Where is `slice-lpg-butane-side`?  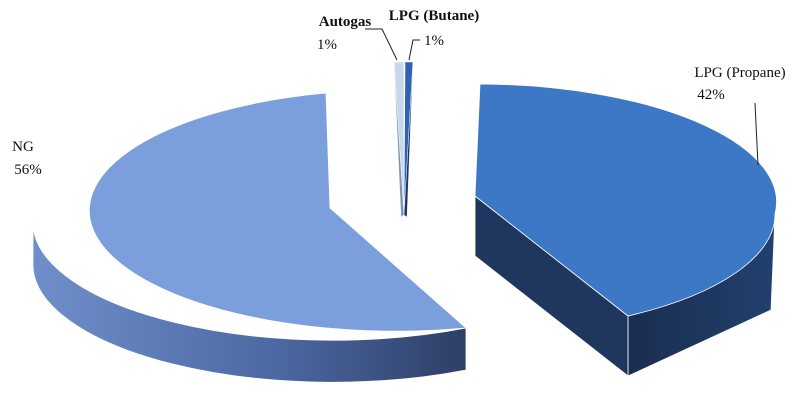
slice-lpg-butane-side is located at coordinates (408, 139).